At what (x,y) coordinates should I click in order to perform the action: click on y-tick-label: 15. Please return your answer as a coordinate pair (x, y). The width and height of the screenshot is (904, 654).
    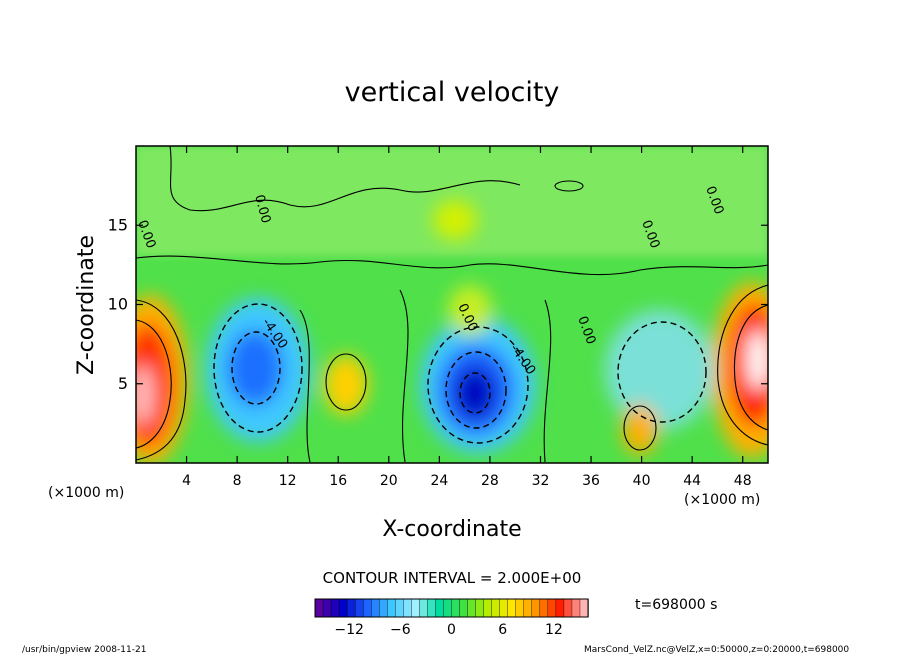
    Looking at the image, I should click on (118, 224).